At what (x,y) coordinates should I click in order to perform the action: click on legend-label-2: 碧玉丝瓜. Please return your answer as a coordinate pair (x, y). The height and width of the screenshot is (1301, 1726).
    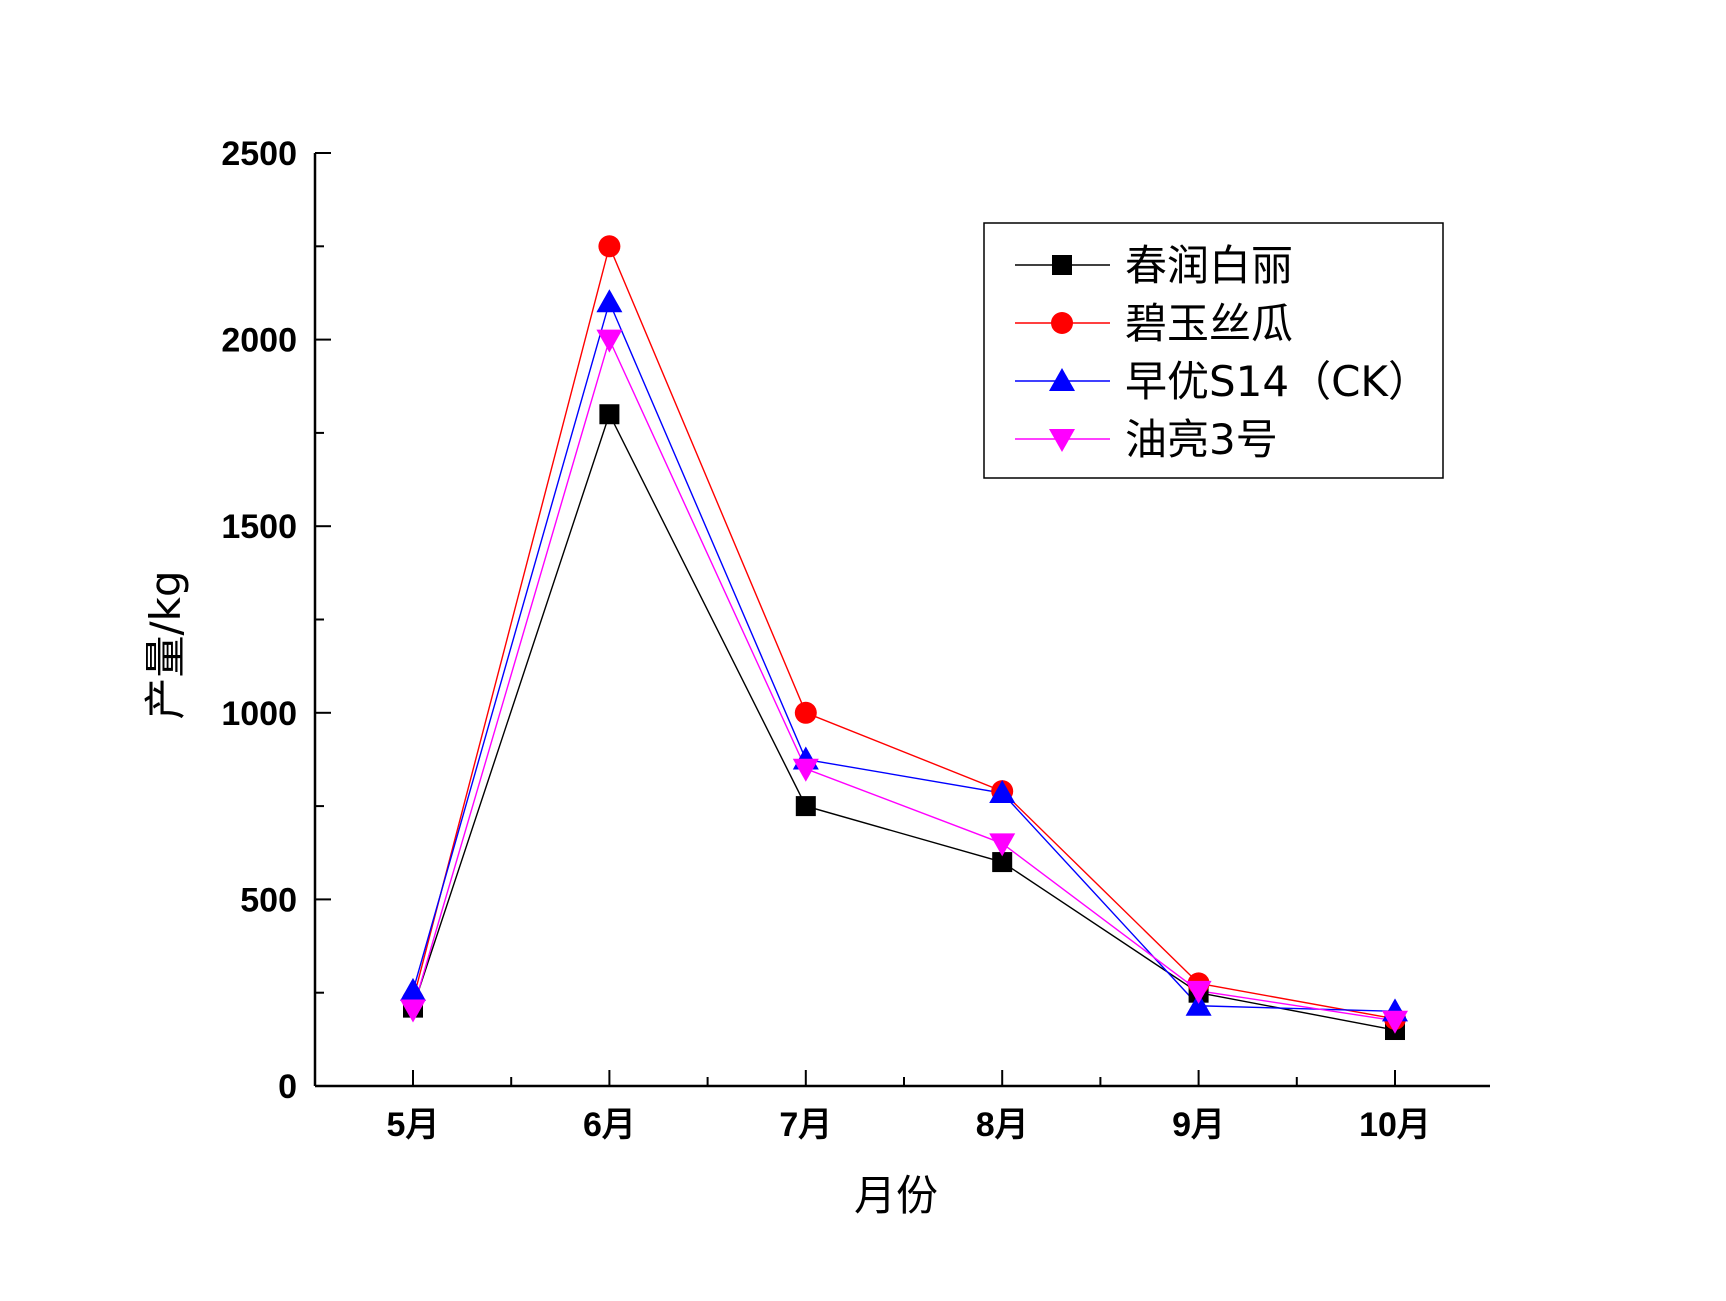
    Looking at the image, I should click on (1209, 323).